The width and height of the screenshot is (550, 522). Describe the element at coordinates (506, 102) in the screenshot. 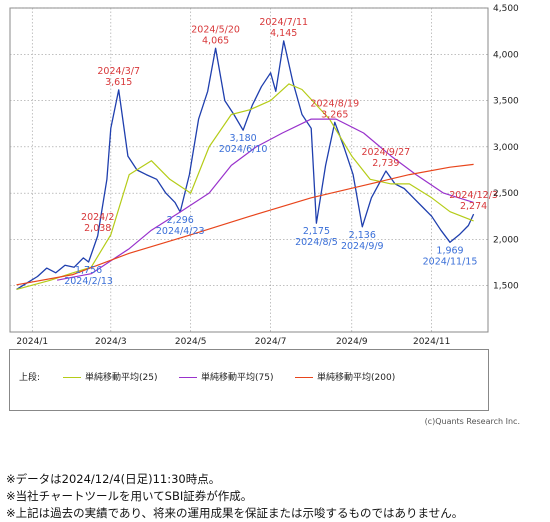

I see `y-tick-label: 3,500` at that location.